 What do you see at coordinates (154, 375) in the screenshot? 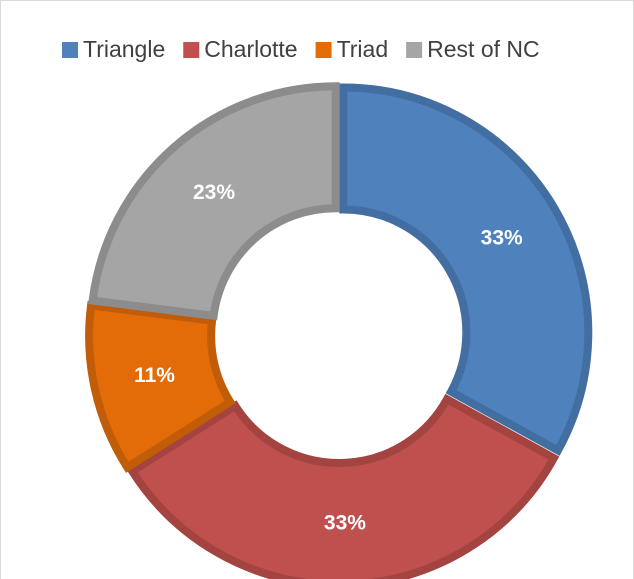
I see `slice-label: 11%` at bounding box center [154, 375].